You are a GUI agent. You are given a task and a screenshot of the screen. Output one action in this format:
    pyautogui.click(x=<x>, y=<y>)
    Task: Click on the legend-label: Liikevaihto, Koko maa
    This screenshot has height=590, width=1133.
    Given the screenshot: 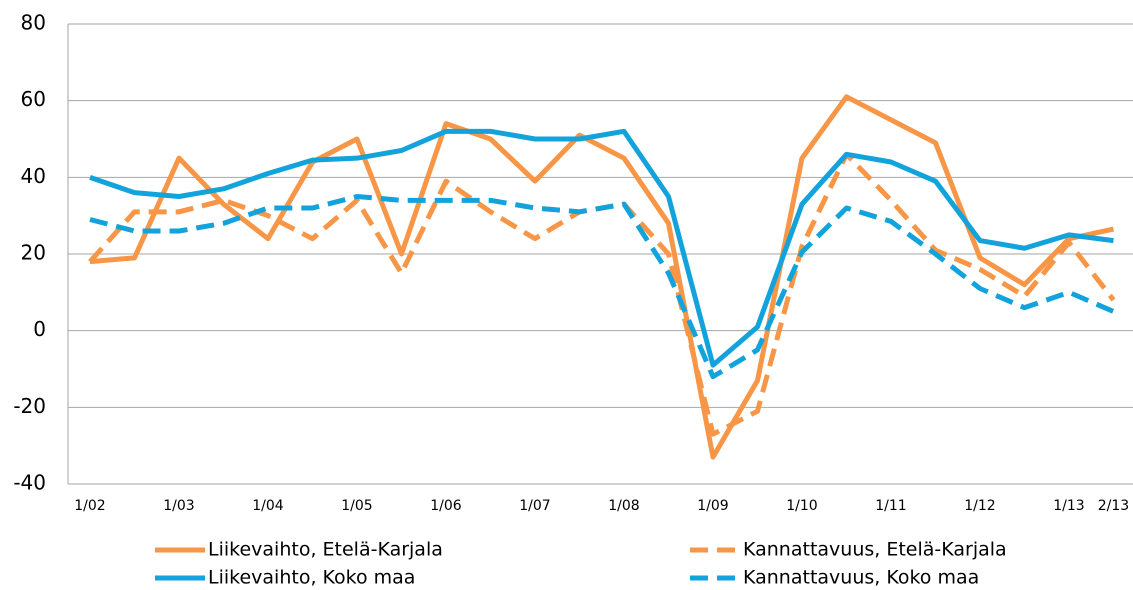 What is the action you would take?
    pyautogui.click(x=311, y=578)
    